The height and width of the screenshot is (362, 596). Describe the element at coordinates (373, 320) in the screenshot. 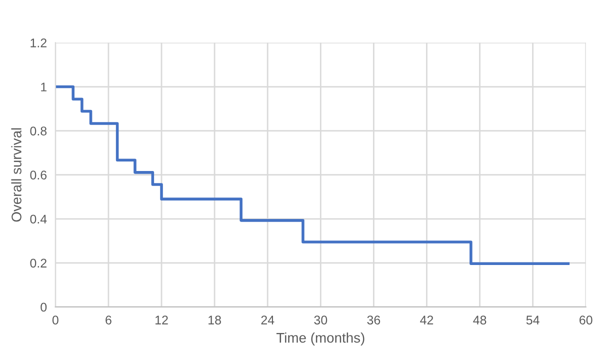

I see `x-tick-label: 36` at that location.